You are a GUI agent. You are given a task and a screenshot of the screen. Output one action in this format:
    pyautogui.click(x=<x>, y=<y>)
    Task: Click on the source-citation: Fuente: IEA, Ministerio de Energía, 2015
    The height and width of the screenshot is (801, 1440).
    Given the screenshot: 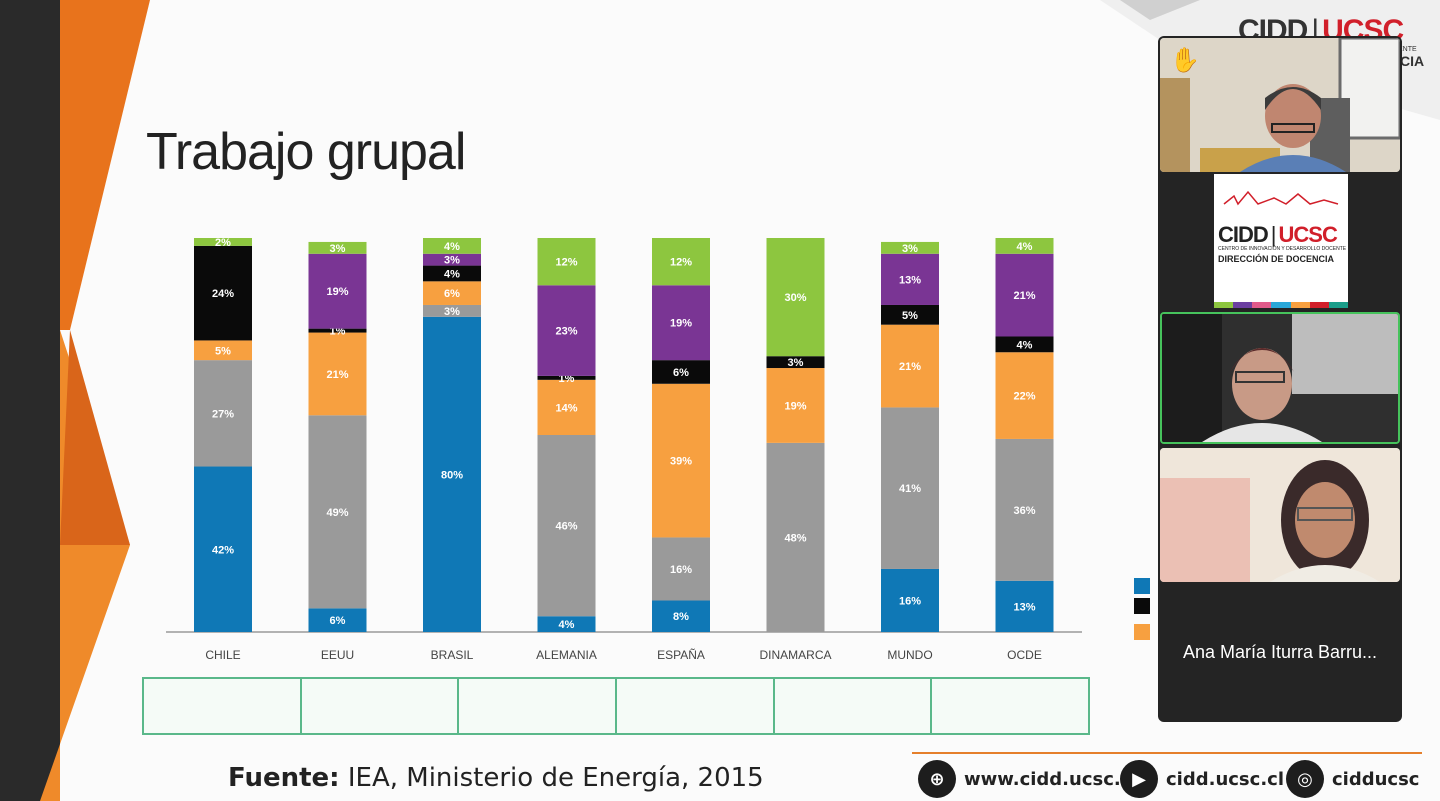 What is the action you would take?
    pyautogui.click(x=496, y=778)
    